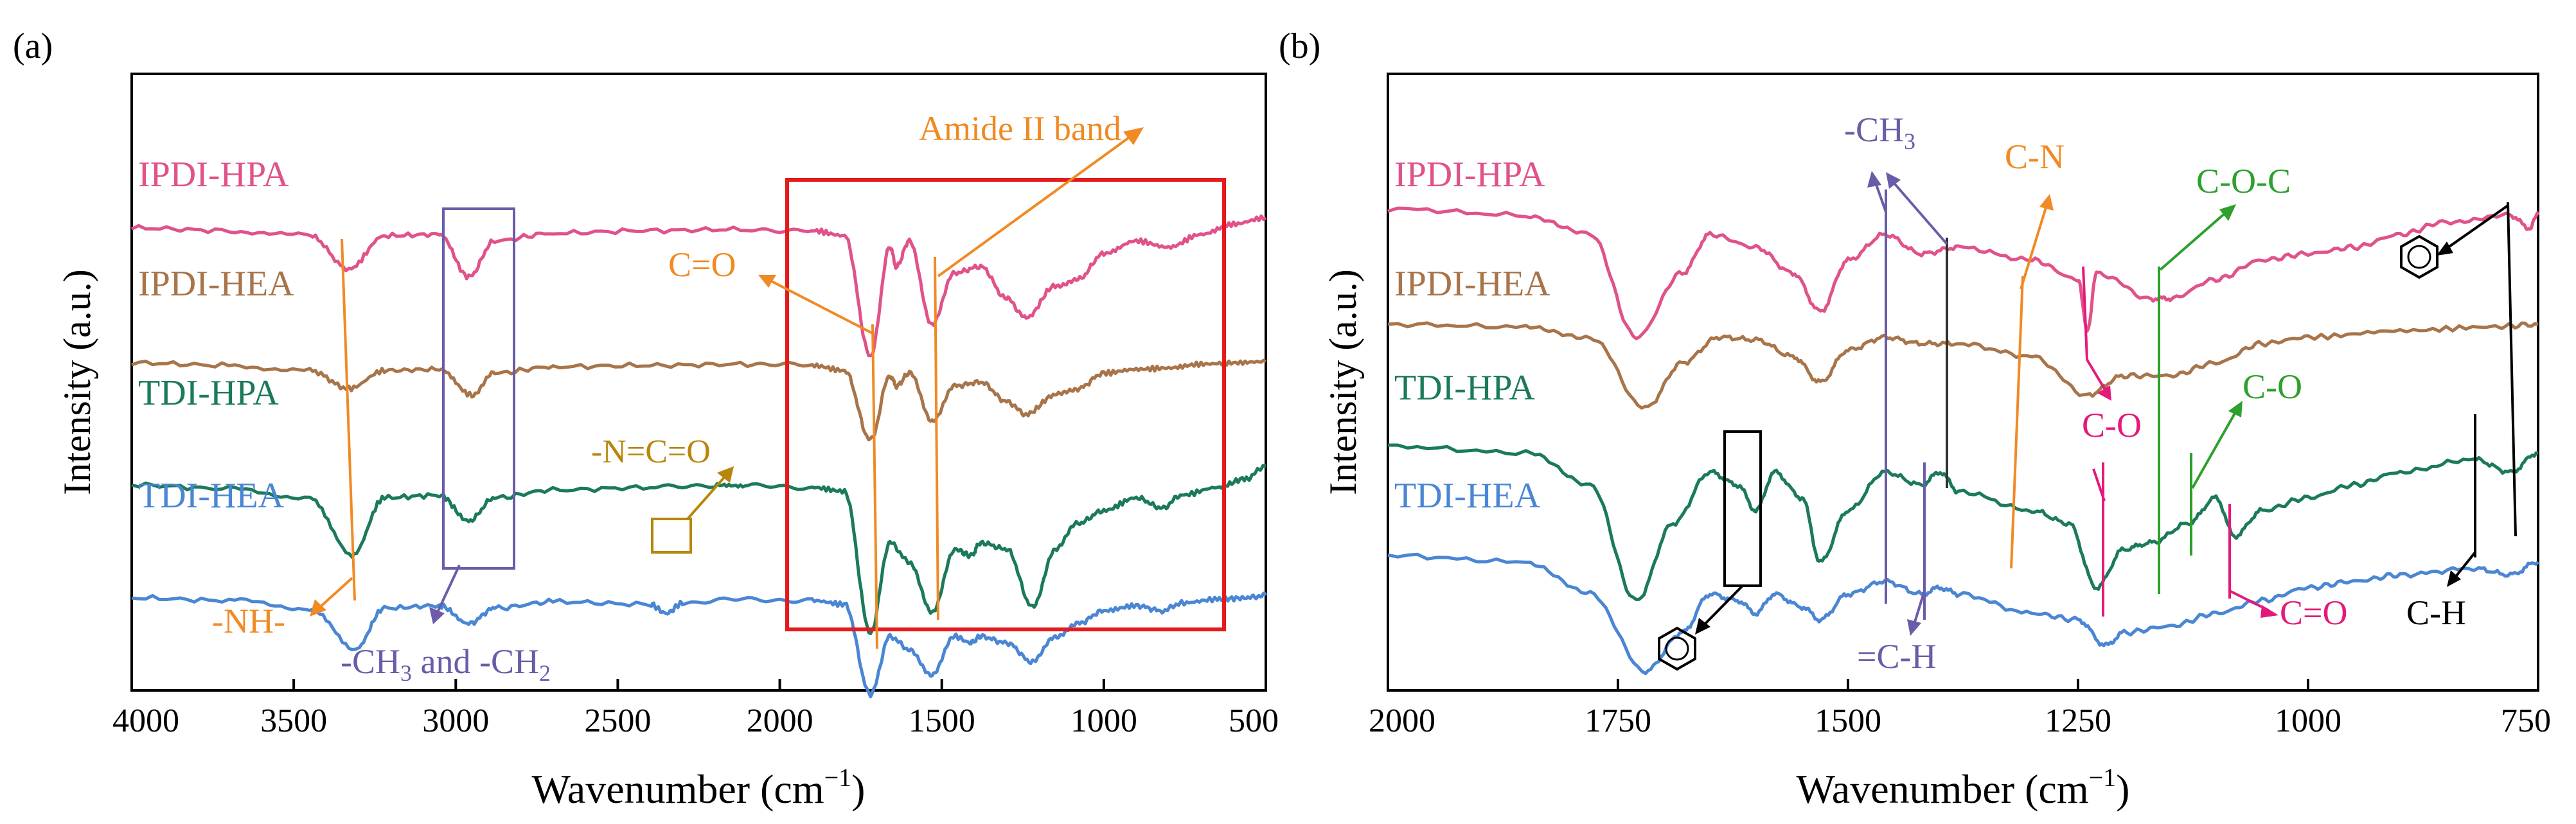 The width and height of the screenshot is (2576, 824). I want to click on b-benzene-line, so click(2512, 369).